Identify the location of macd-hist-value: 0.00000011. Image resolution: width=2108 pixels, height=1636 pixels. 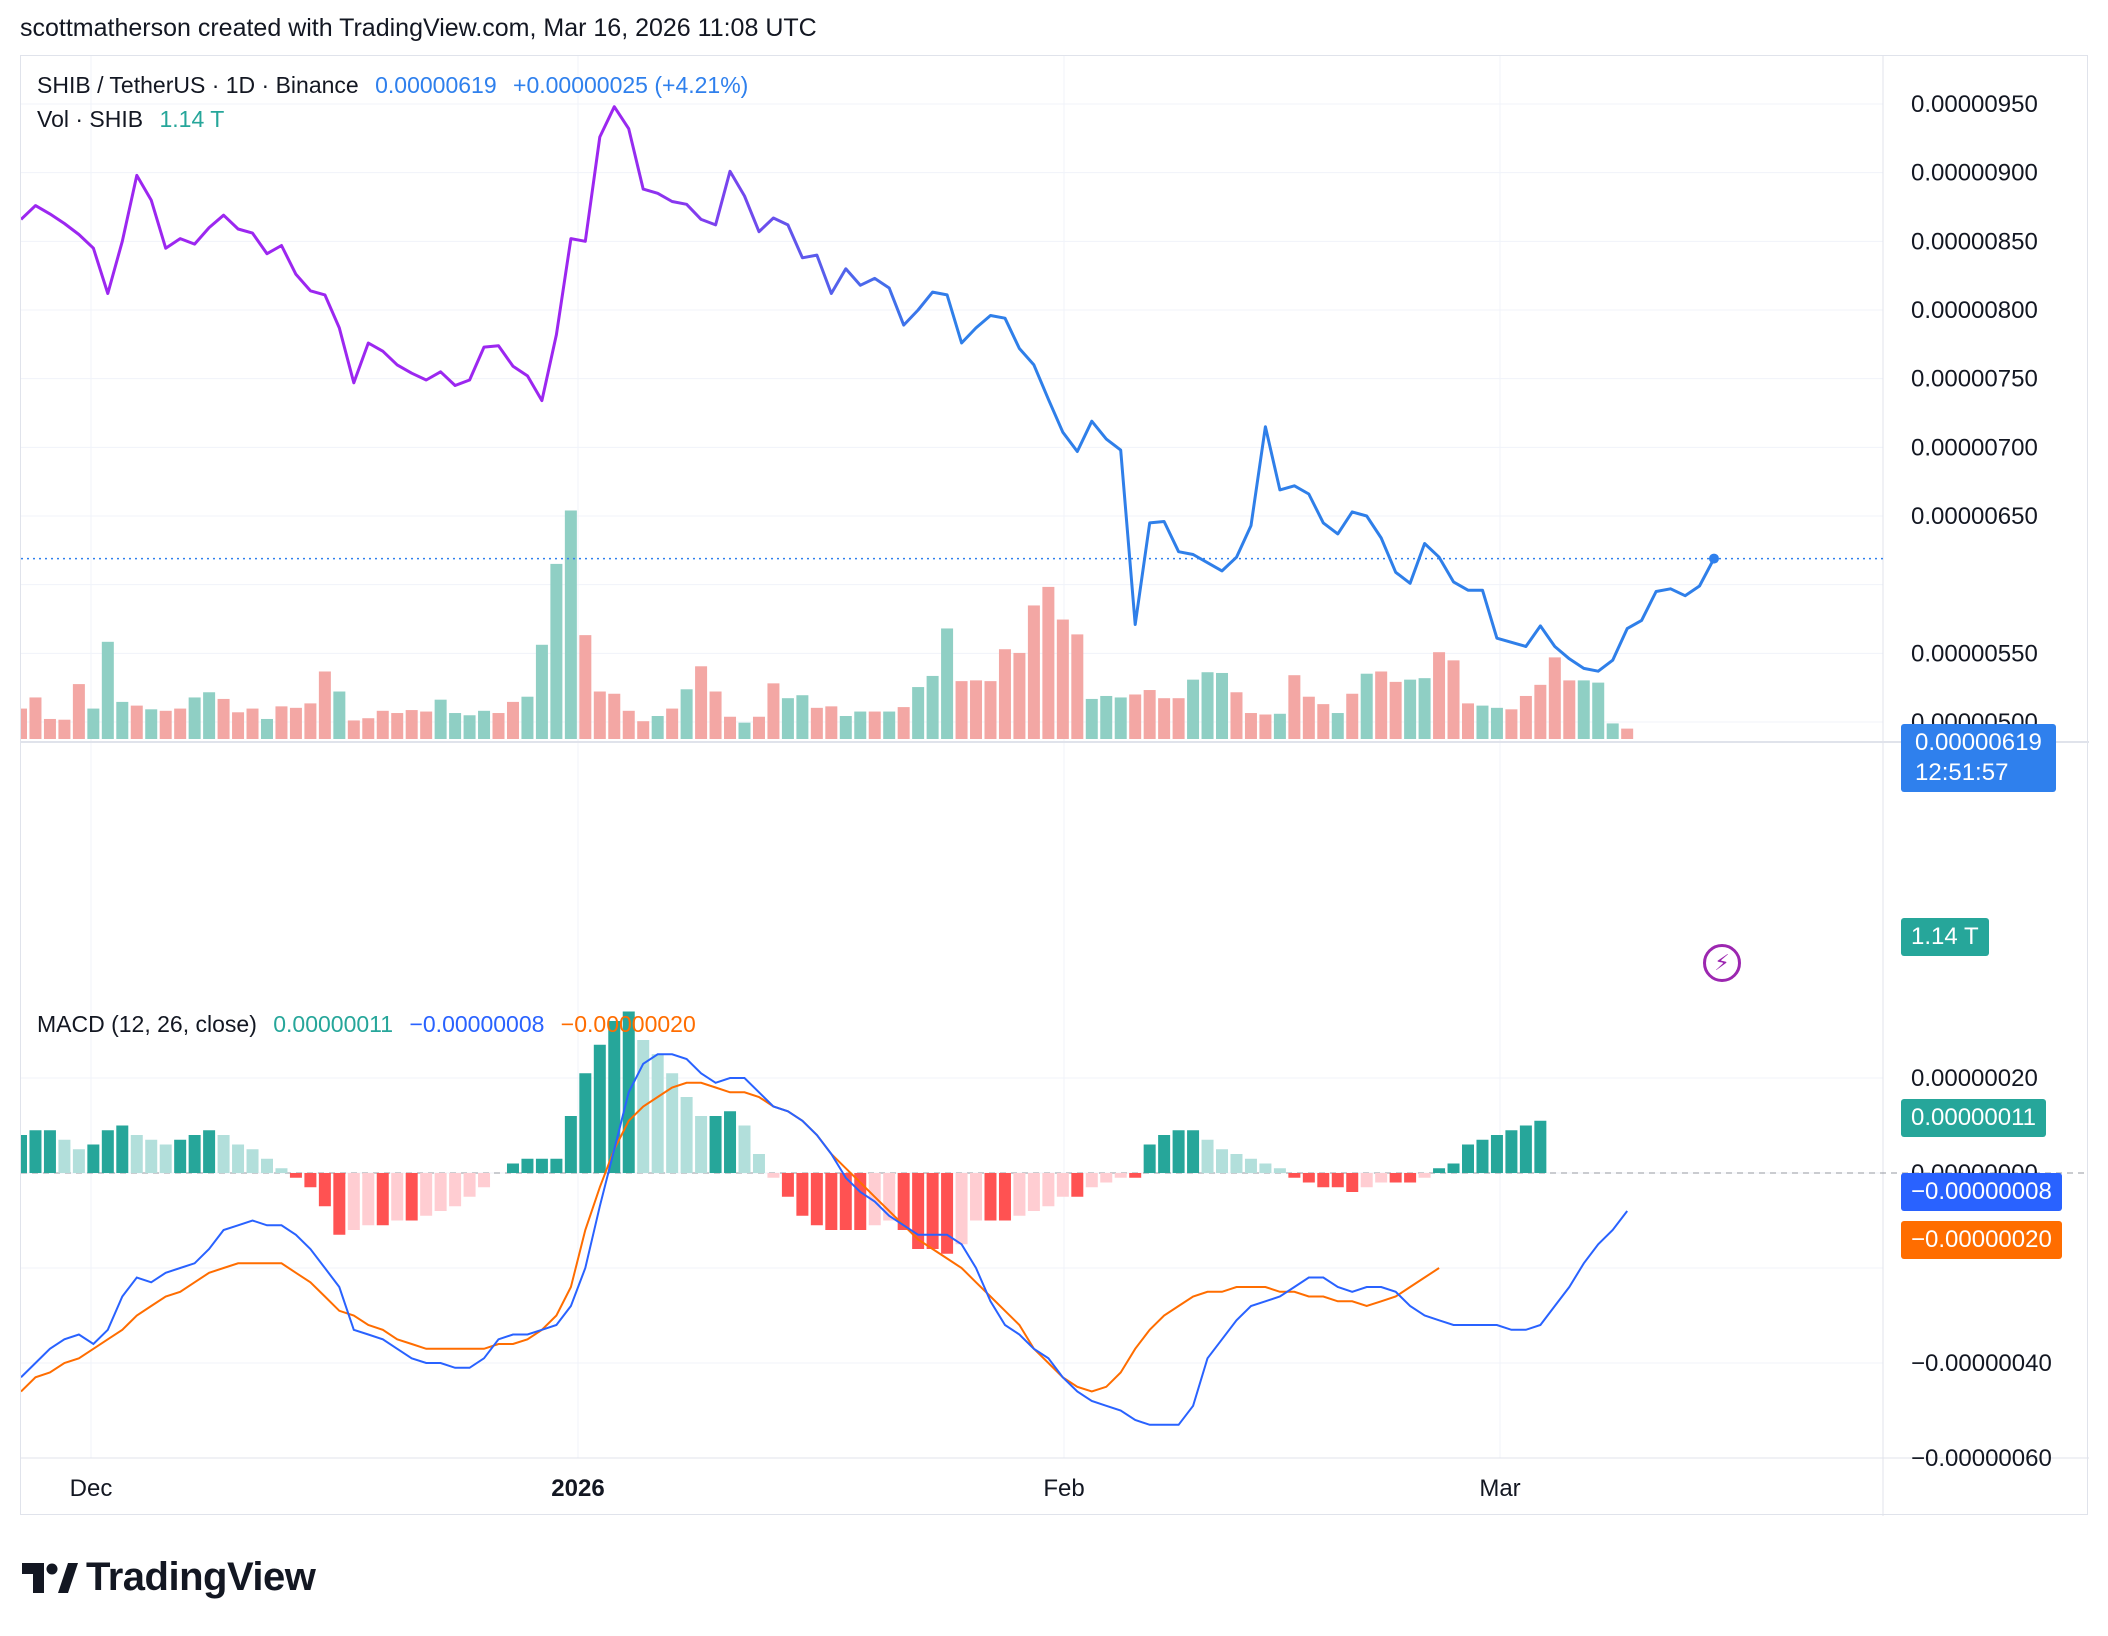
(333, 1024).